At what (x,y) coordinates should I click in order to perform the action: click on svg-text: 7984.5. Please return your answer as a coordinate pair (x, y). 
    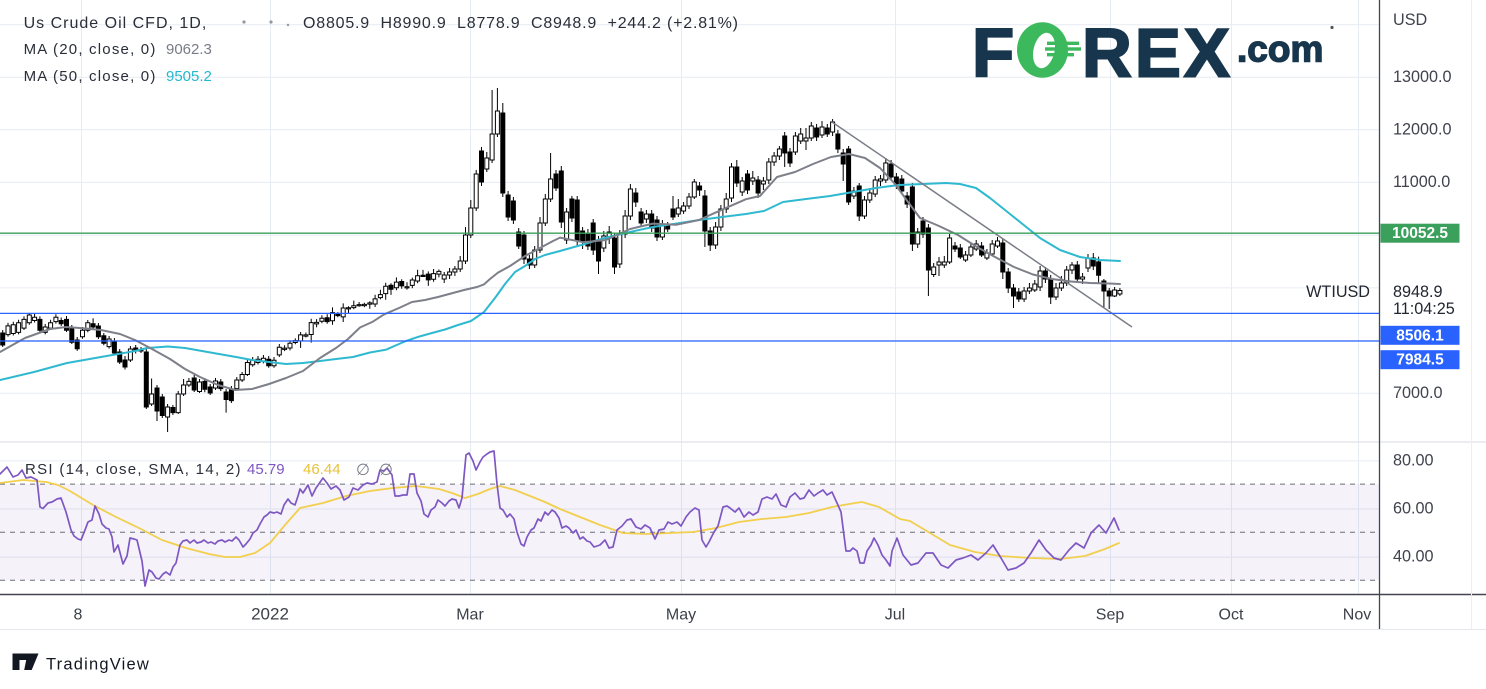
    Looking at the image, I should click on (1420, 360).